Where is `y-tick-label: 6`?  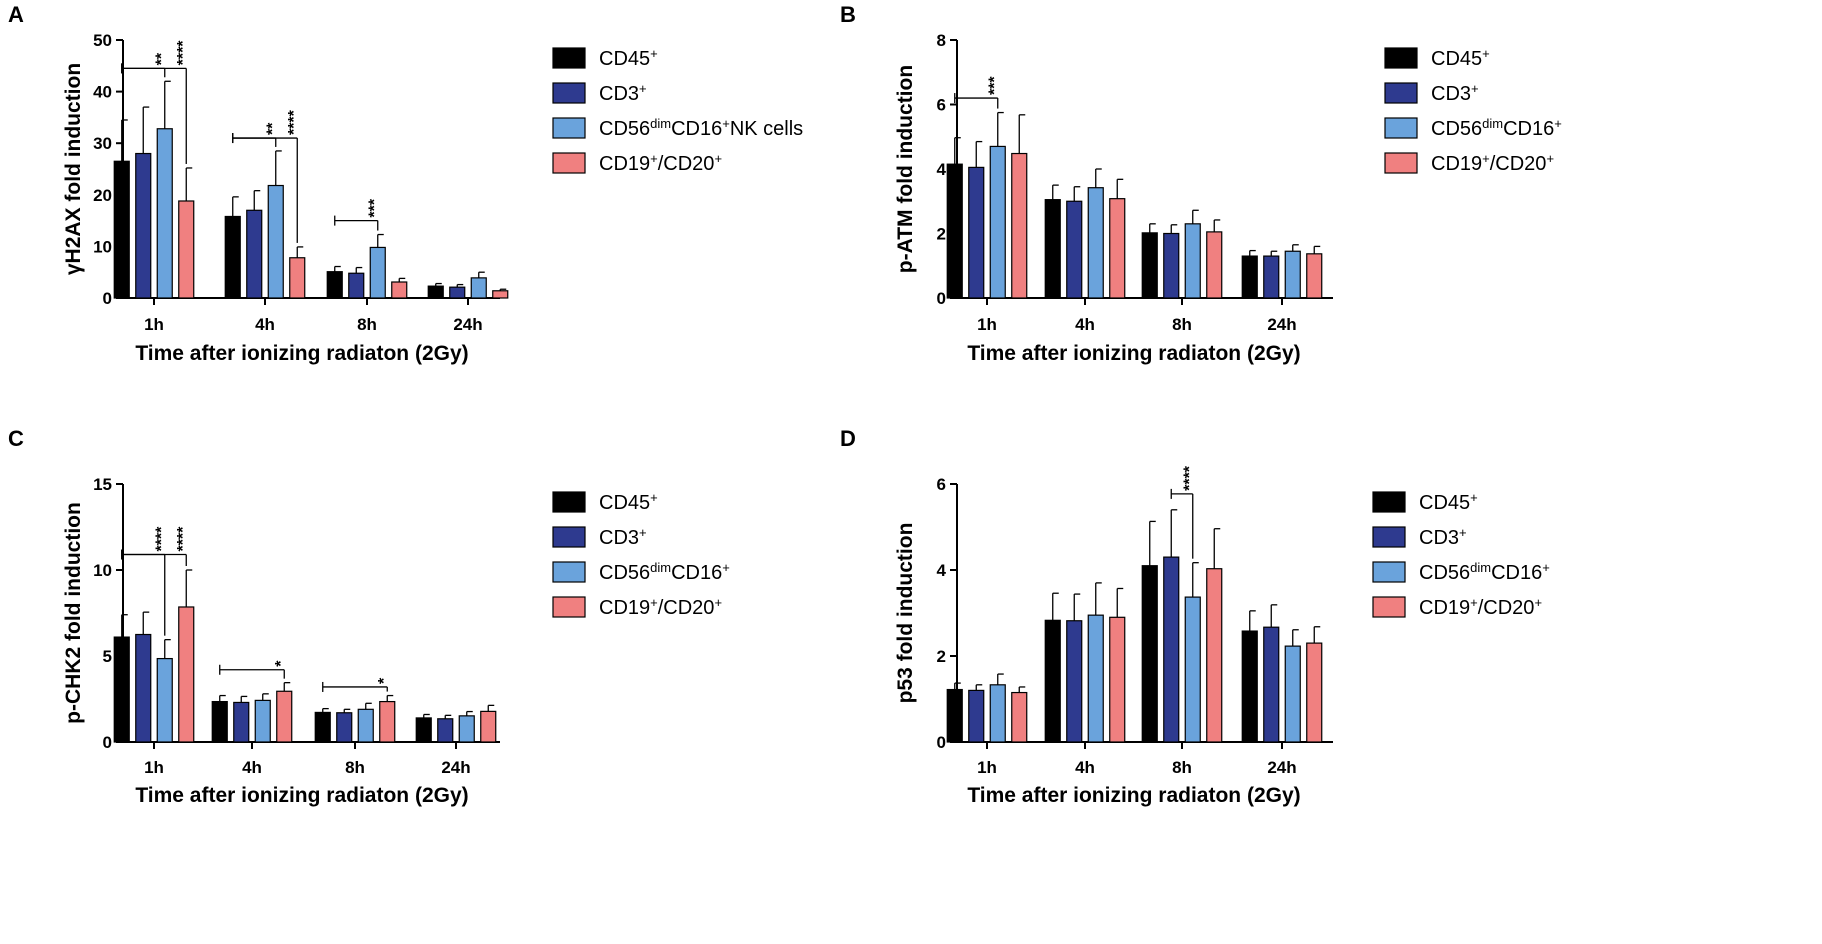
y-tick-label: 6 is located at coordinates (941, 484).